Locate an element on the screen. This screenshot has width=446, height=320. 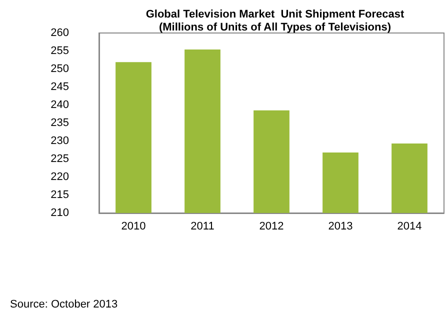
y-tick-label: 250 is located at coordinates (59, 69).